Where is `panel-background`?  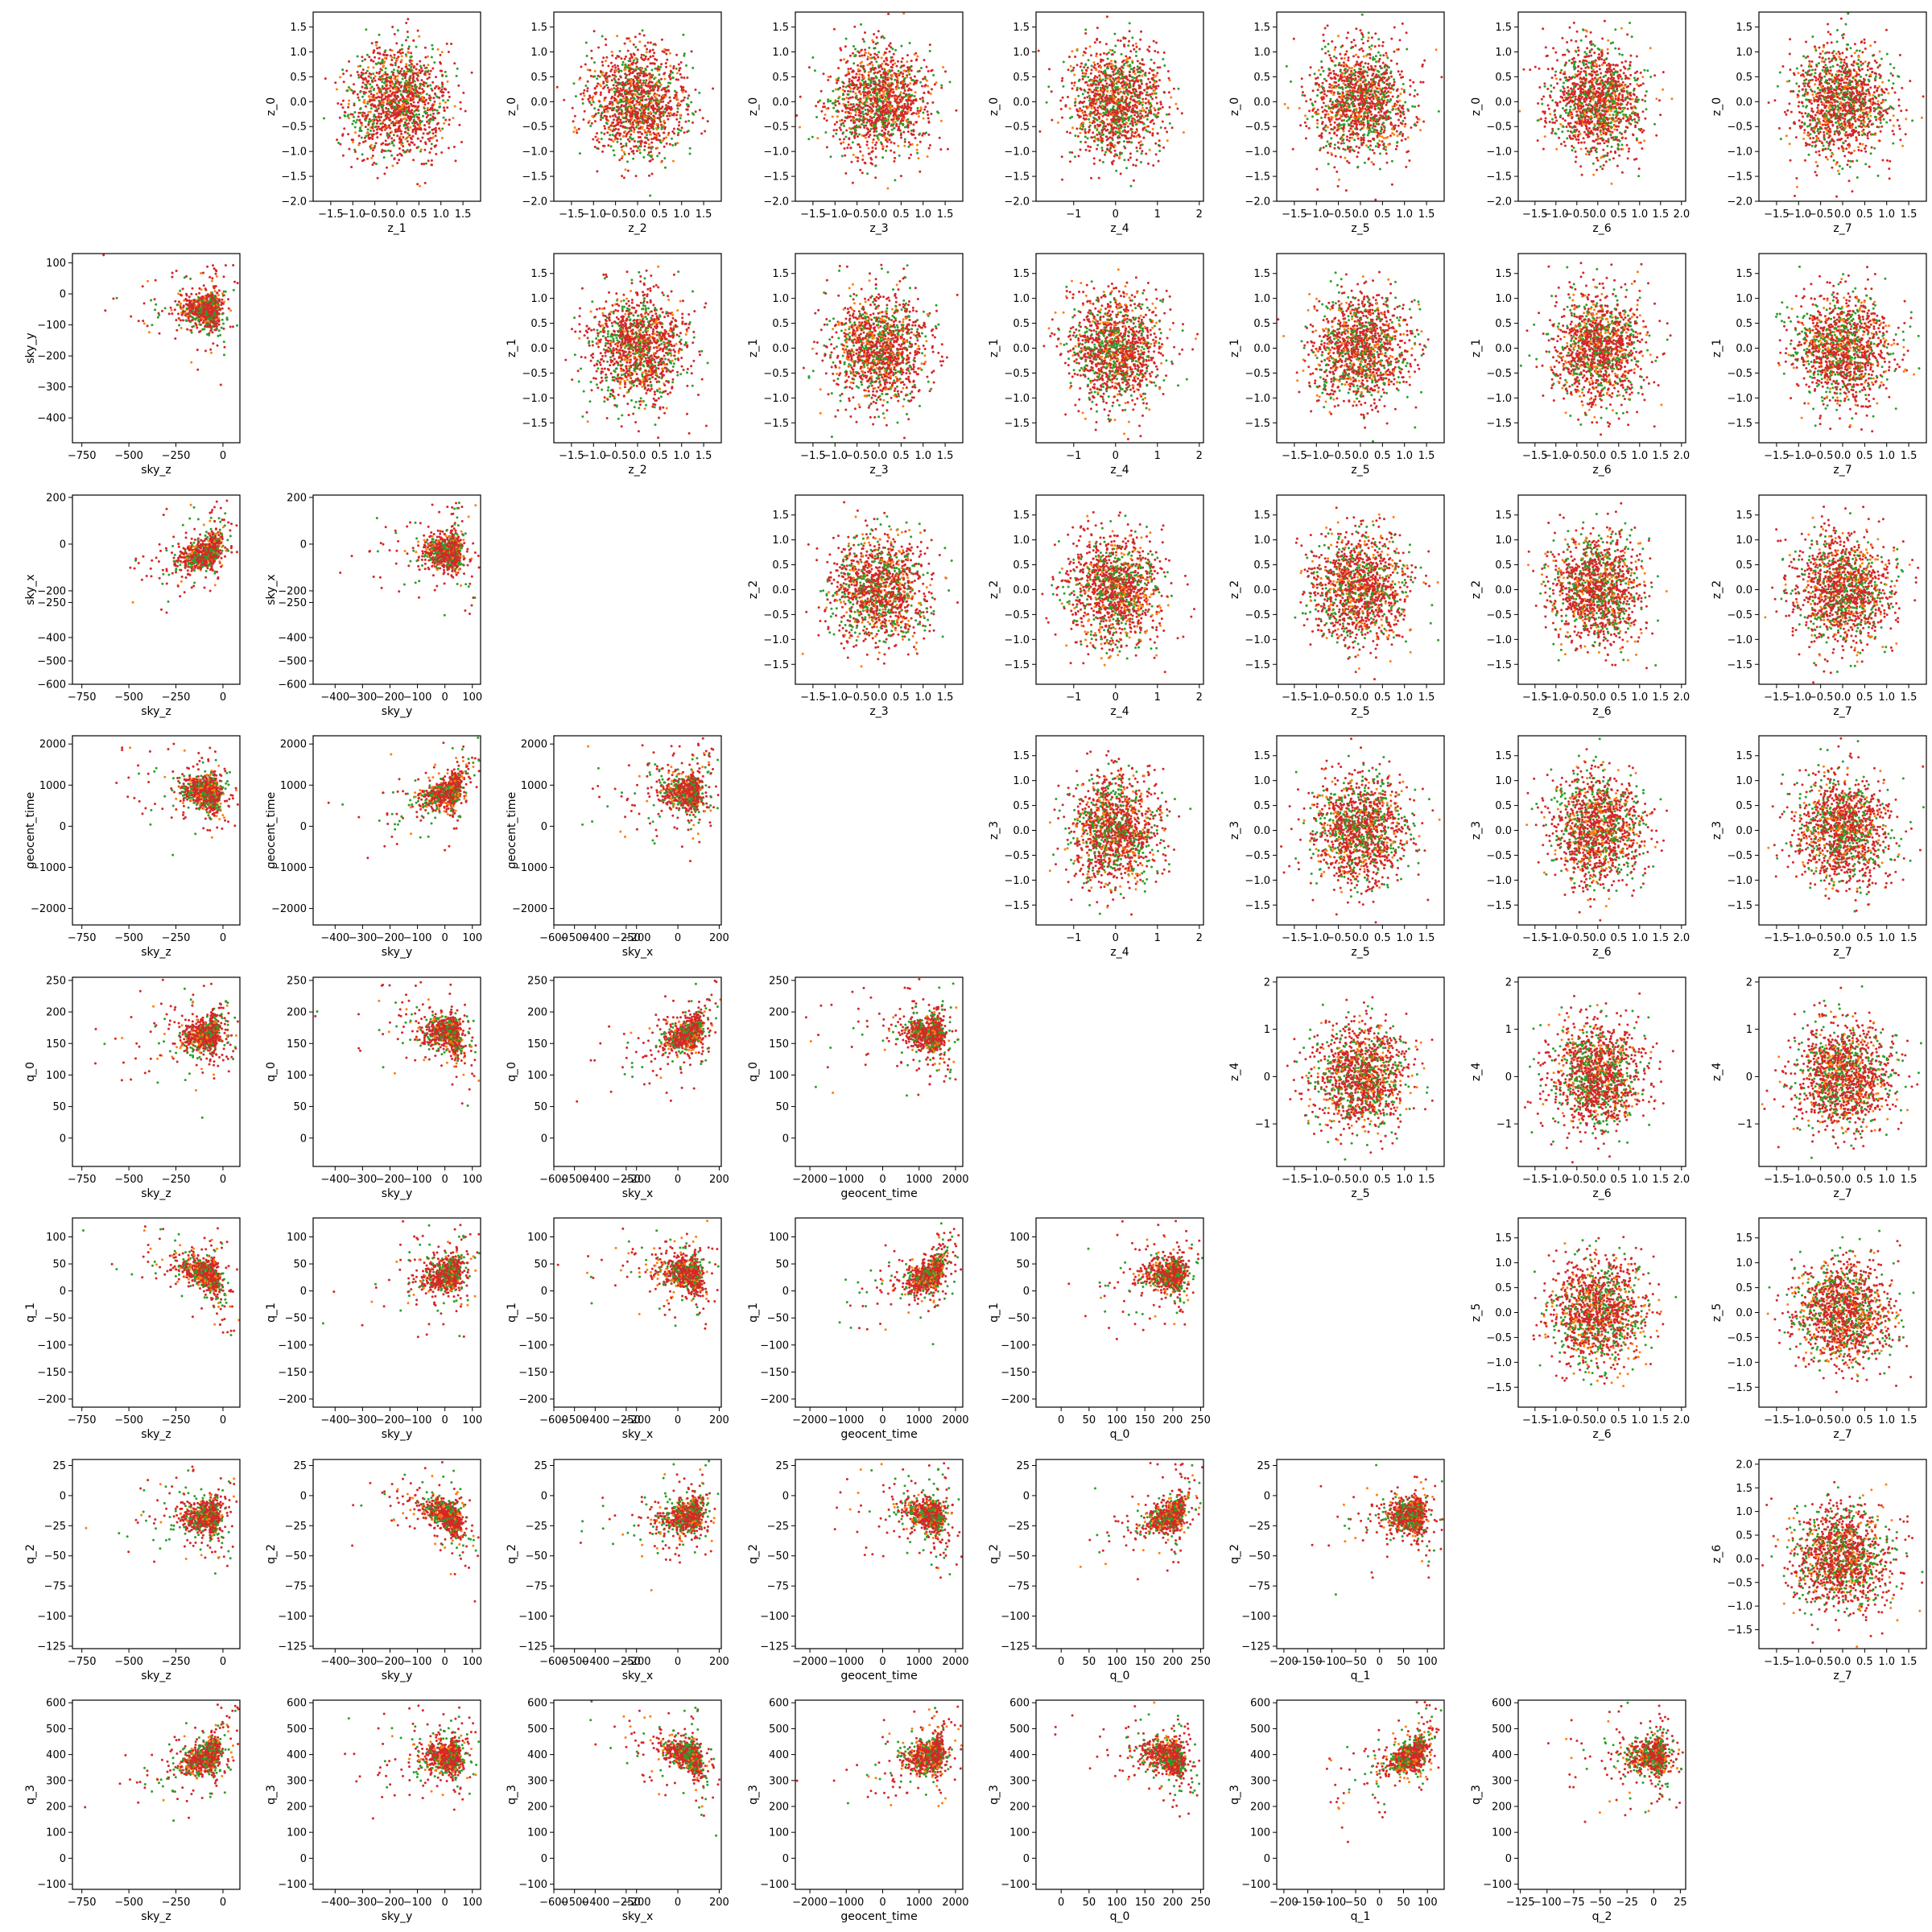
panel-background is located at coordinates (156, 589).